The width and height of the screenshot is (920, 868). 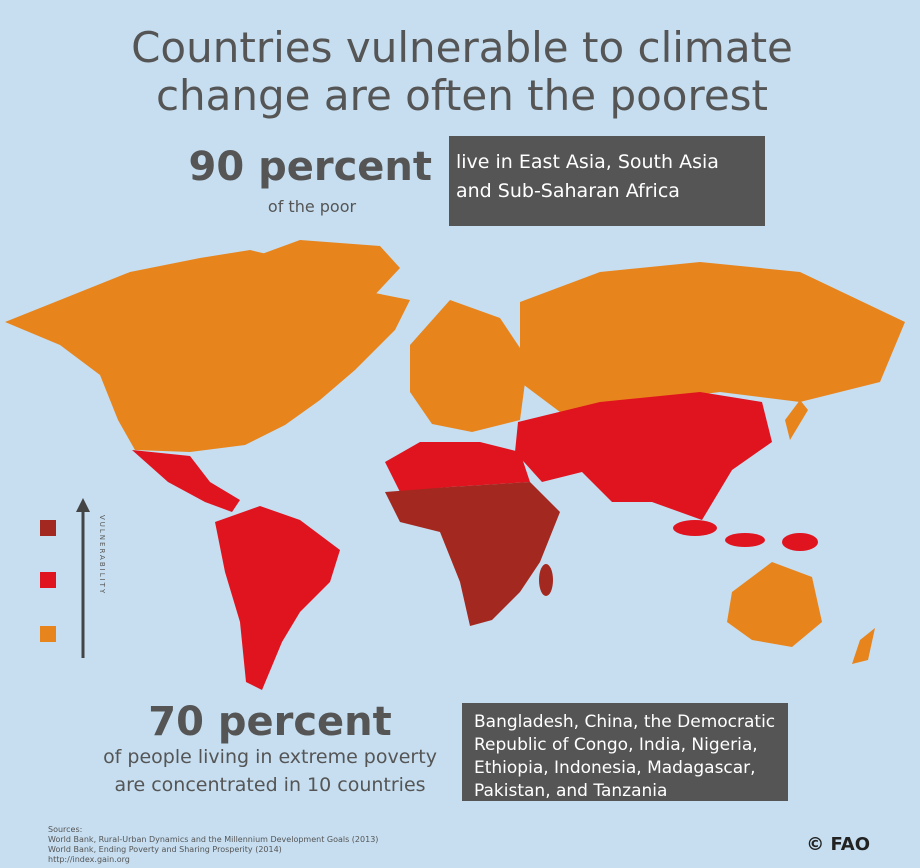 What do you see at coordinates (73, 578) in the screenshot?
I see `legend: VULNERABILITY` at bounding box center [73, 578].